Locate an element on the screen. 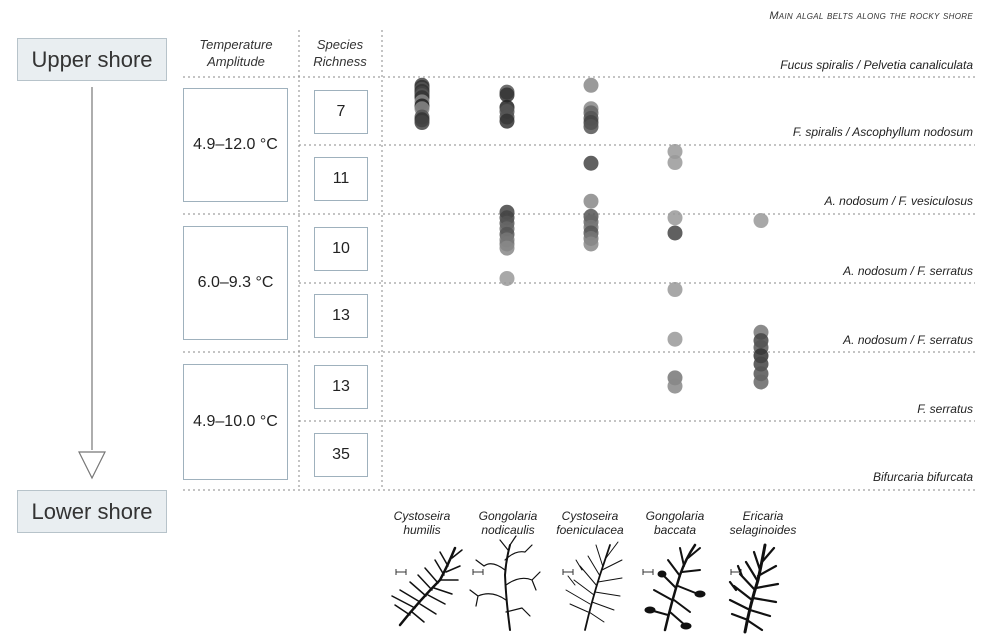 The height and width of the screenshot is (642, 981). belt-label: Fucus spiralis / Pelvetia canaliculata is located at coordinates (876, 65).